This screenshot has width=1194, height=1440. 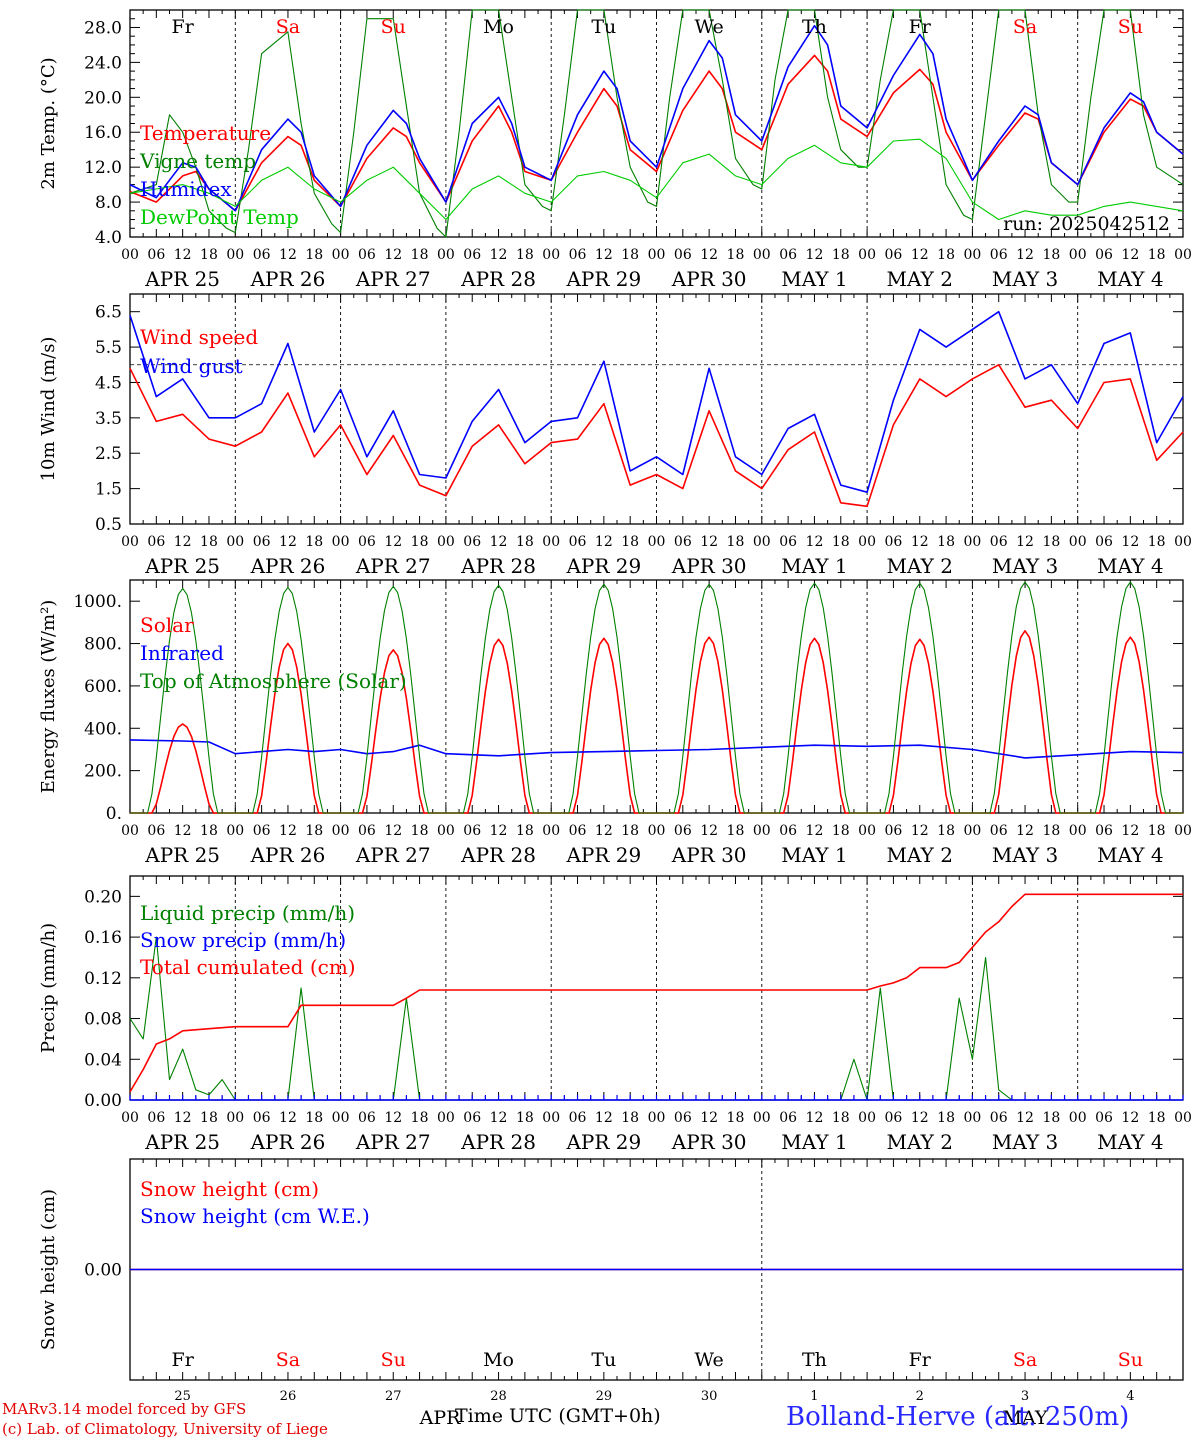 What do you see at coordinates (103, 938) in the screenshot?
I see `y-tick-label: 0.16` at bounding box center [103, 938].